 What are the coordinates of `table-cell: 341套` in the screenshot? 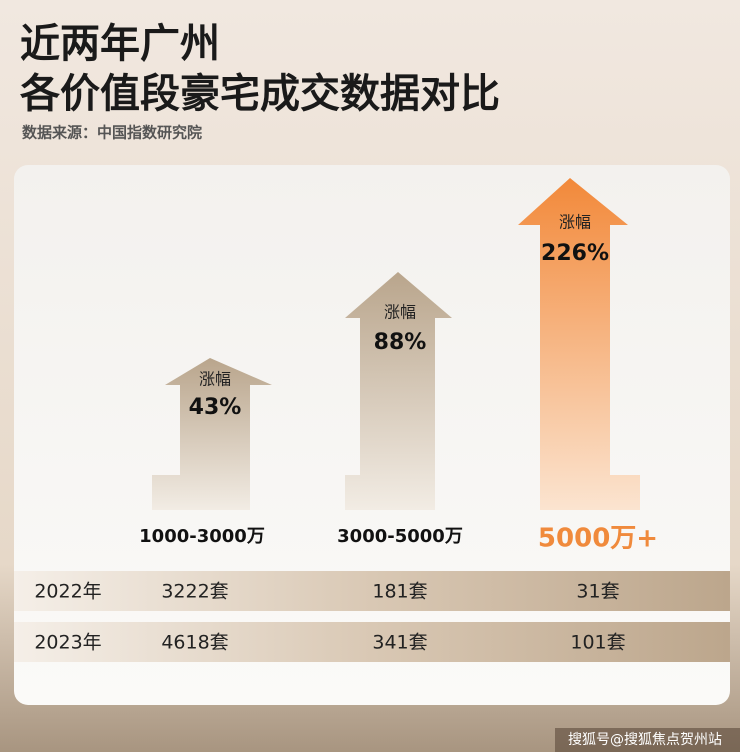 It's located at (399, 643).